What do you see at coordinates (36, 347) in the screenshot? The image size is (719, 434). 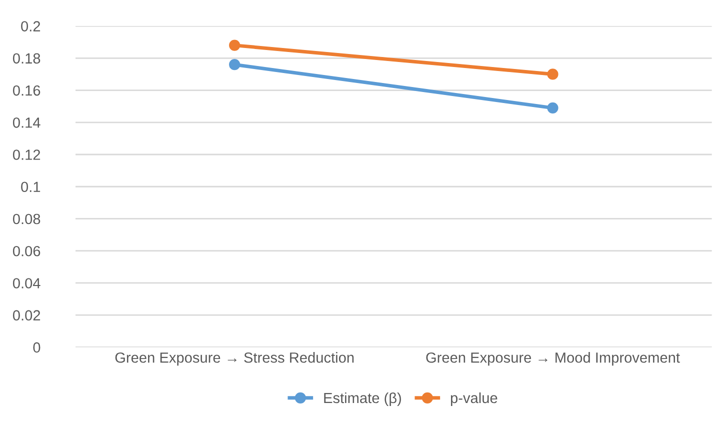 I see `y-tick-label: 0` at bounding box center [36, 347].